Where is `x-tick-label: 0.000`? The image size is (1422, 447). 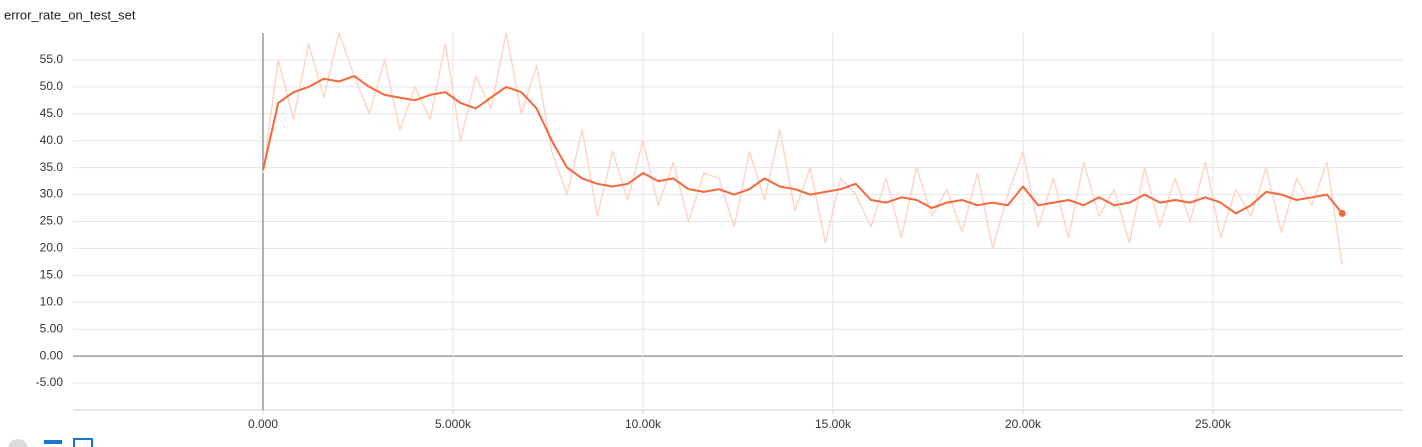
x-tick-label: 0.000 is located at coordinates (263, 424).